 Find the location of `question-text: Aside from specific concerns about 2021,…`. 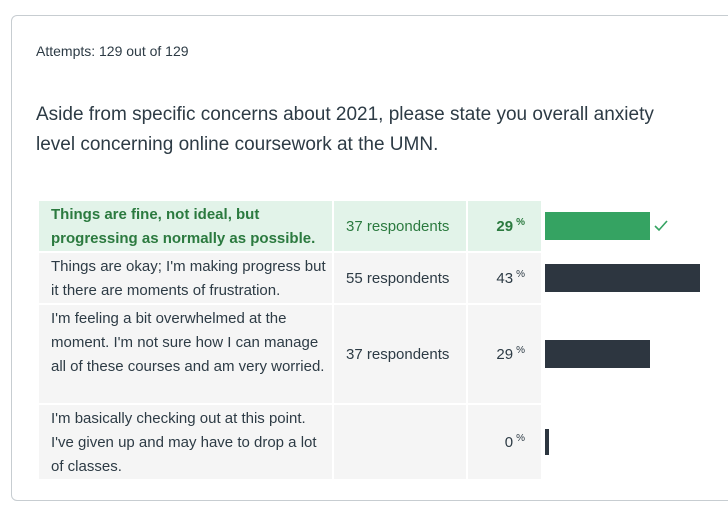

question-text: Aside from specific concerns about 2021,… is located at coordinates (345, 129).